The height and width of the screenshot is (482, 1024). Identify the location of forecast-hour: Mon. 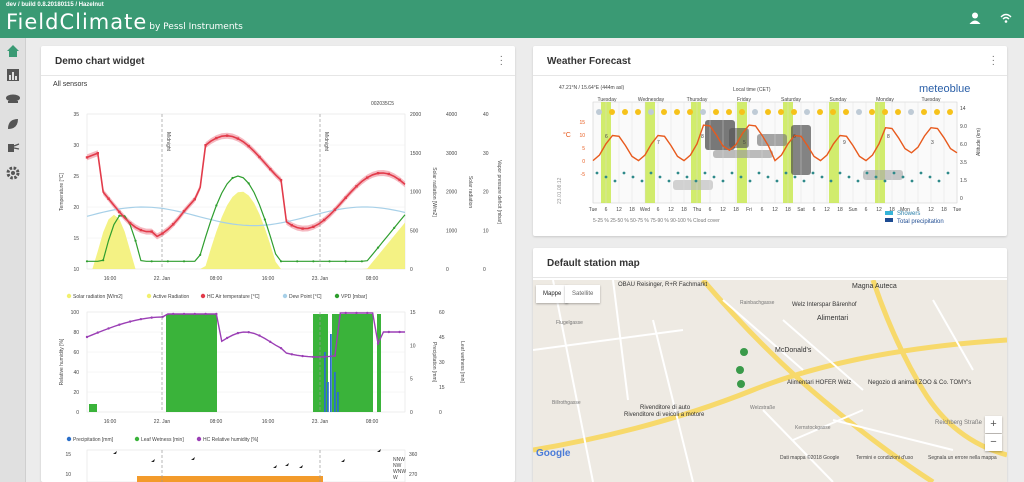
(905, 210).